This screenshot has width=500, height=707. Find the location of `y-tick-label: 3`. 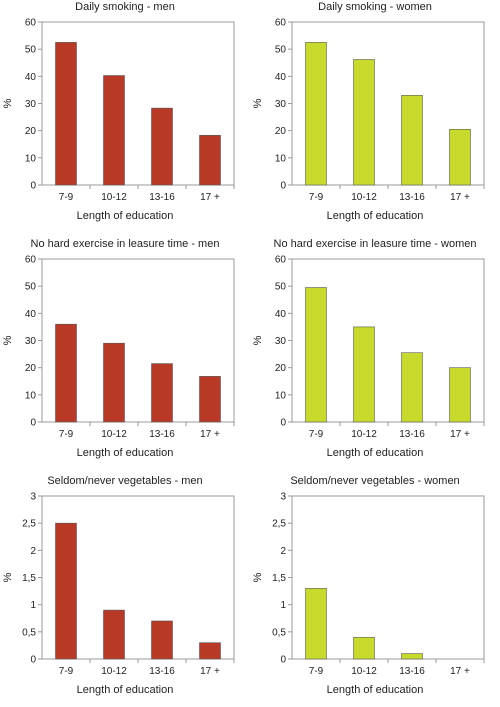

y-tick-label: 3 is located at coordinates (283, 497).